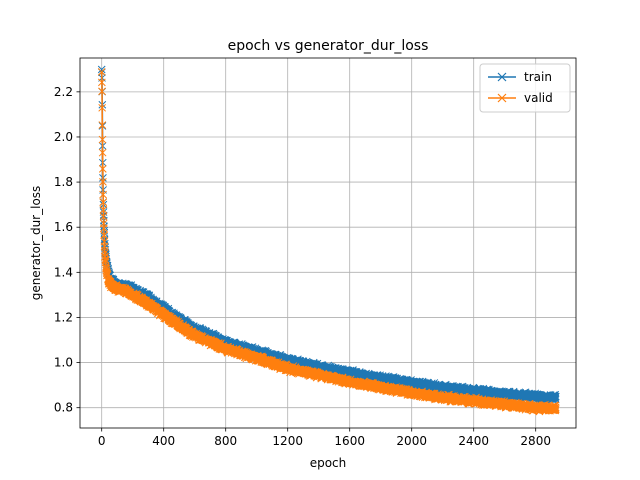  Describe the element at coordinates (538, 77) in the screenshot. I see `legend-label-train: train` at that location.